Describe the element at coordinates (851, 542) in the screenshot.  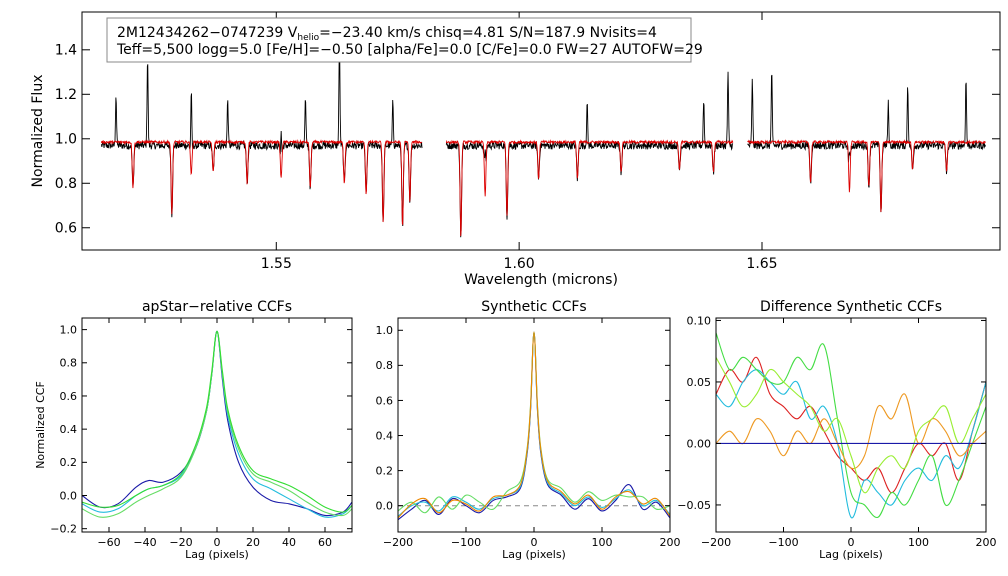
I see `difference-ccf-xtick-label: 0` at that location.